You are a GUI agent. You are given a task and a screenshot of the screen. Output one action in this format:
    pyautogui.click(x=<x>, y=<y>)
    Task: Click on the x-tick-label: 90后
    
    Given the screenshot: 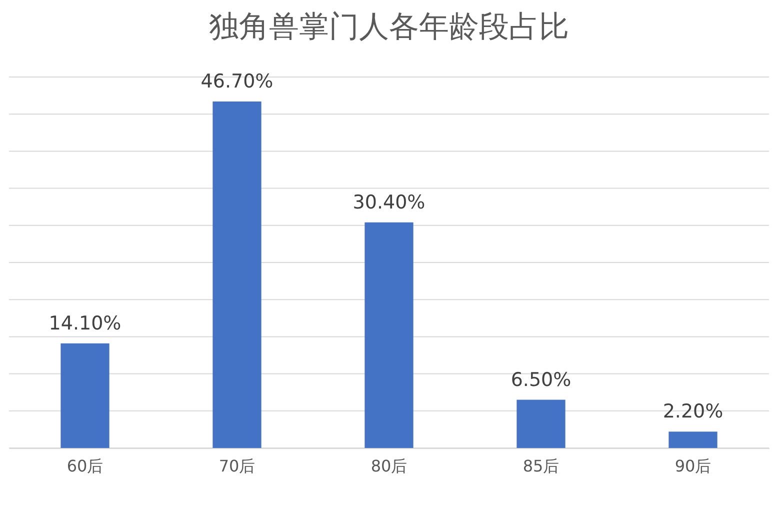 What is the action you would take?
    pyautogui.click(x=693, y=466)
    